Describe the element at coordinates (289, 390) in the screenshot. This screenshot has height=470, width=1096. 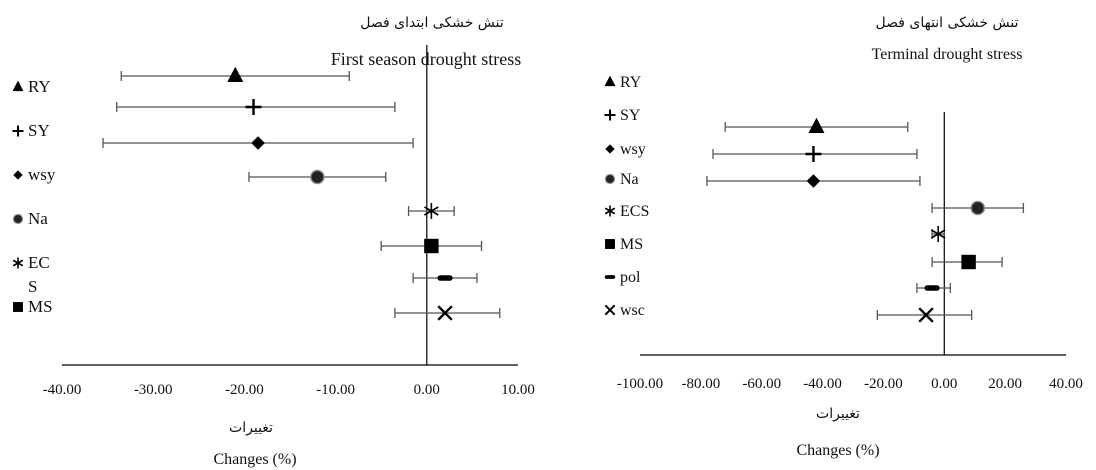
I see `left-x-ticks: -40.00 -30.00 -20.00 -10.00 0.00 10.00` at that location.